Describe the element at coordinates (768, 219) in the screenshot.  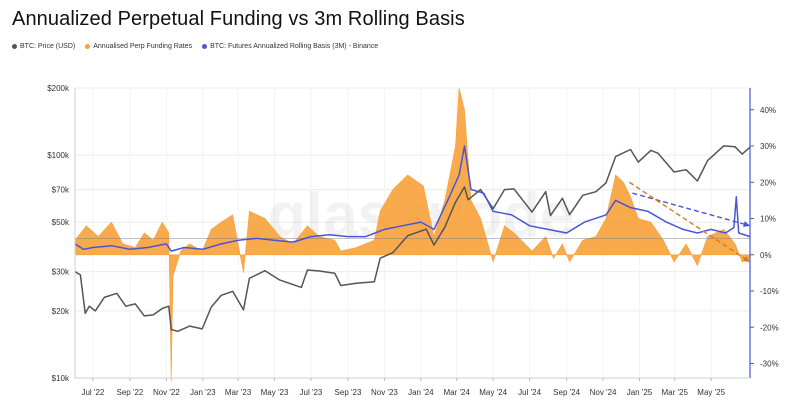
I see `right-tick-label-3: 10%` at that location.